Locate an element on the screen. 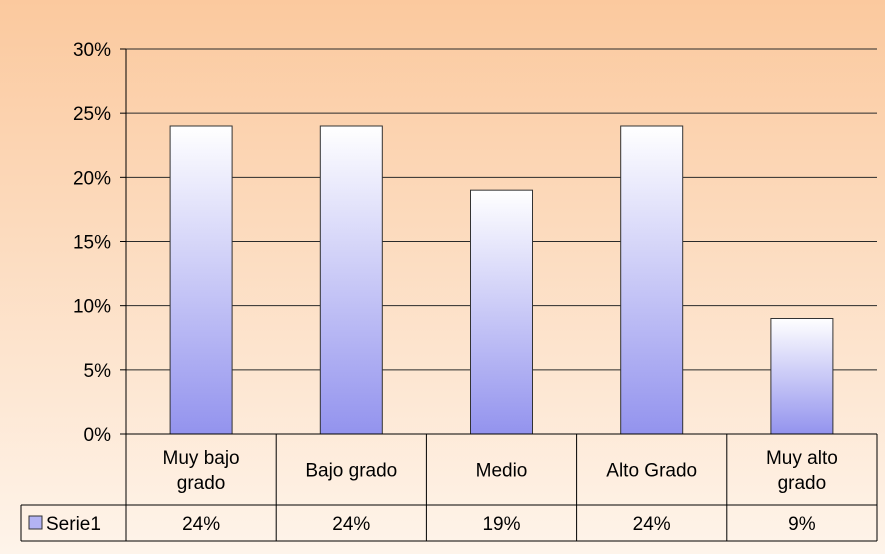 The width and height of the screenshot is (885, 559). y-tick-label: 20% is located at coordinates (92, 178).